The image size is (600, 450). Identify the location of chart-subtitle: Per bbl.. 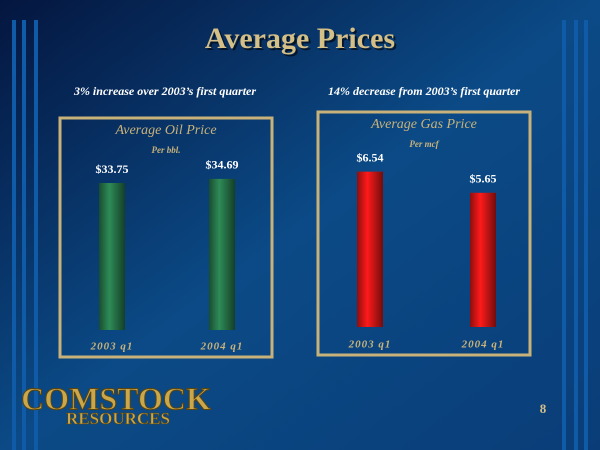
(166, 150).